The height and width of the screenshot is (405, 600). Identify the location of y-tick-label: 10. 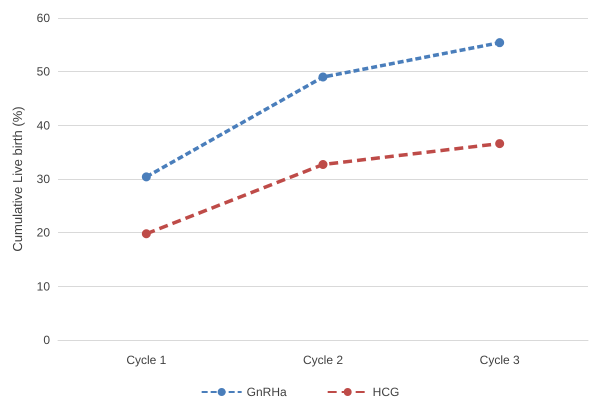
(43, 286).